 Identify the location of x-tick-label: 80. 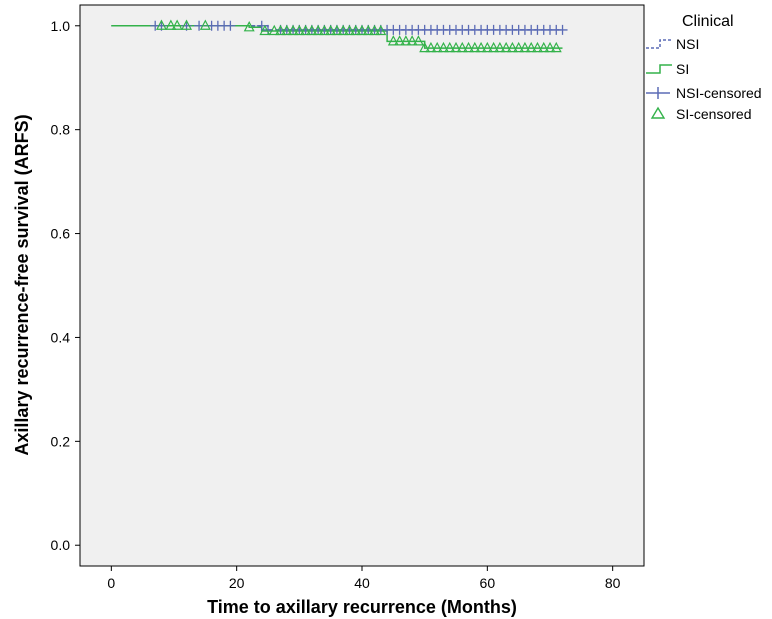
(613, 583).